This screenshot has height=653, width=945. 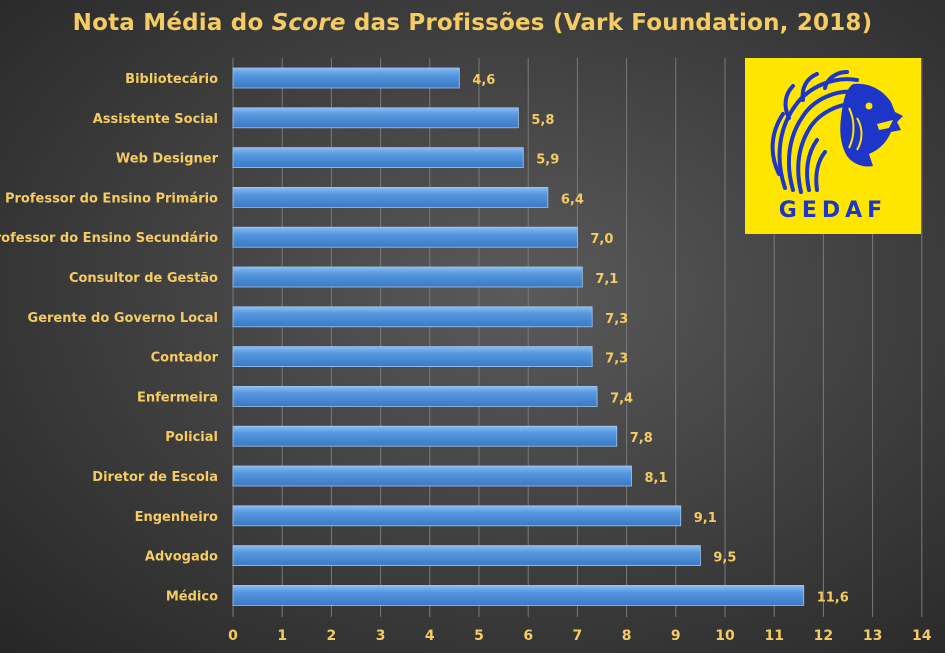 I want to click on x-tick-label: 3, so click(x=381, y=636).